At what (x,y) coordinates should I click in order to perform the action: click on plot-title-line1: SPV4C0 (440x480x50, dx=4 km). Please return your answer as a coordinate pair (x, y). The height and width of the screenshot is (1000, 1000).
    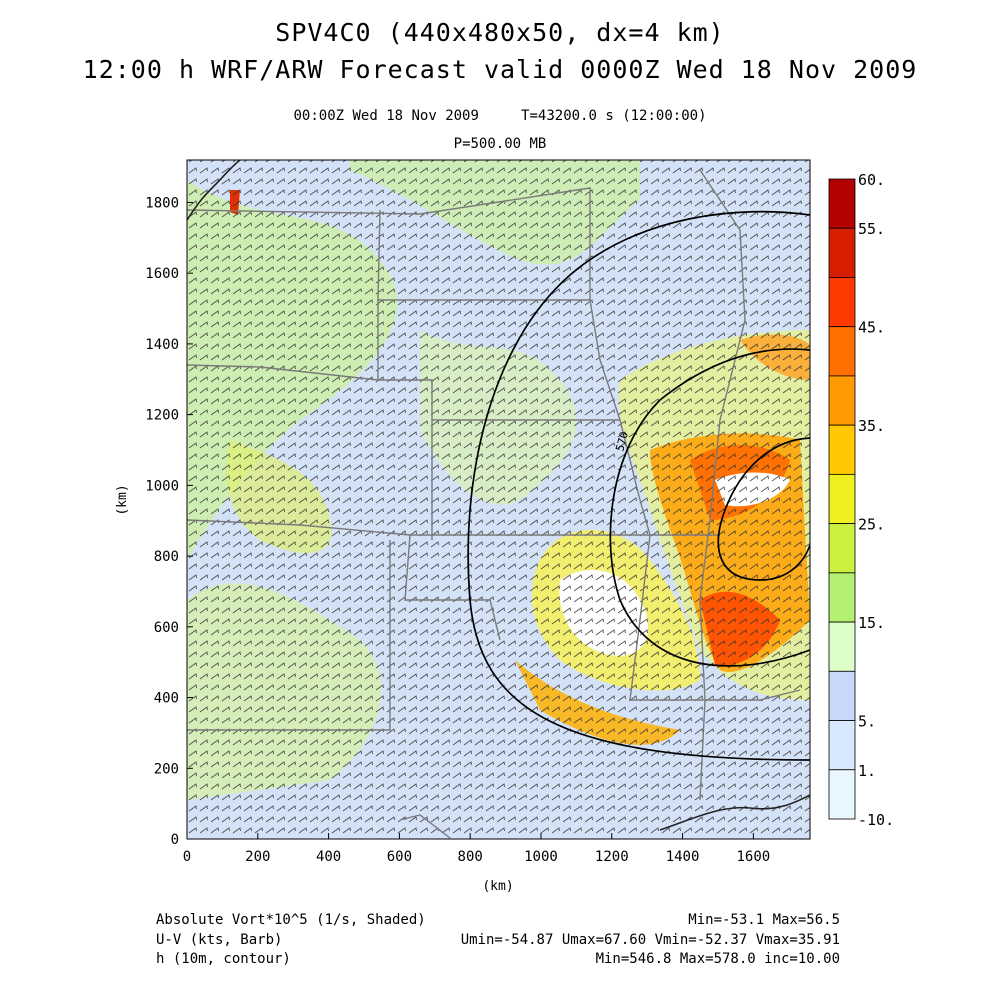
    Looking at the image, I should click on (500, 32).